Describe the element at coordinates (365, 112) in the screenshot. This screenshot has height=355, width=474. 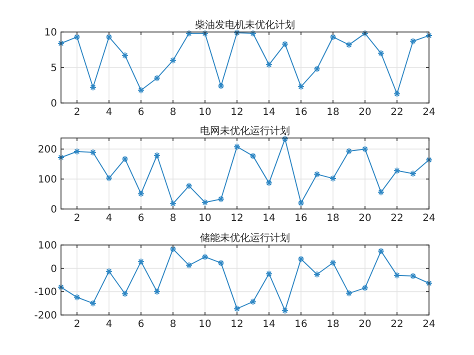
I see `x-tick-label: 20` at that location.